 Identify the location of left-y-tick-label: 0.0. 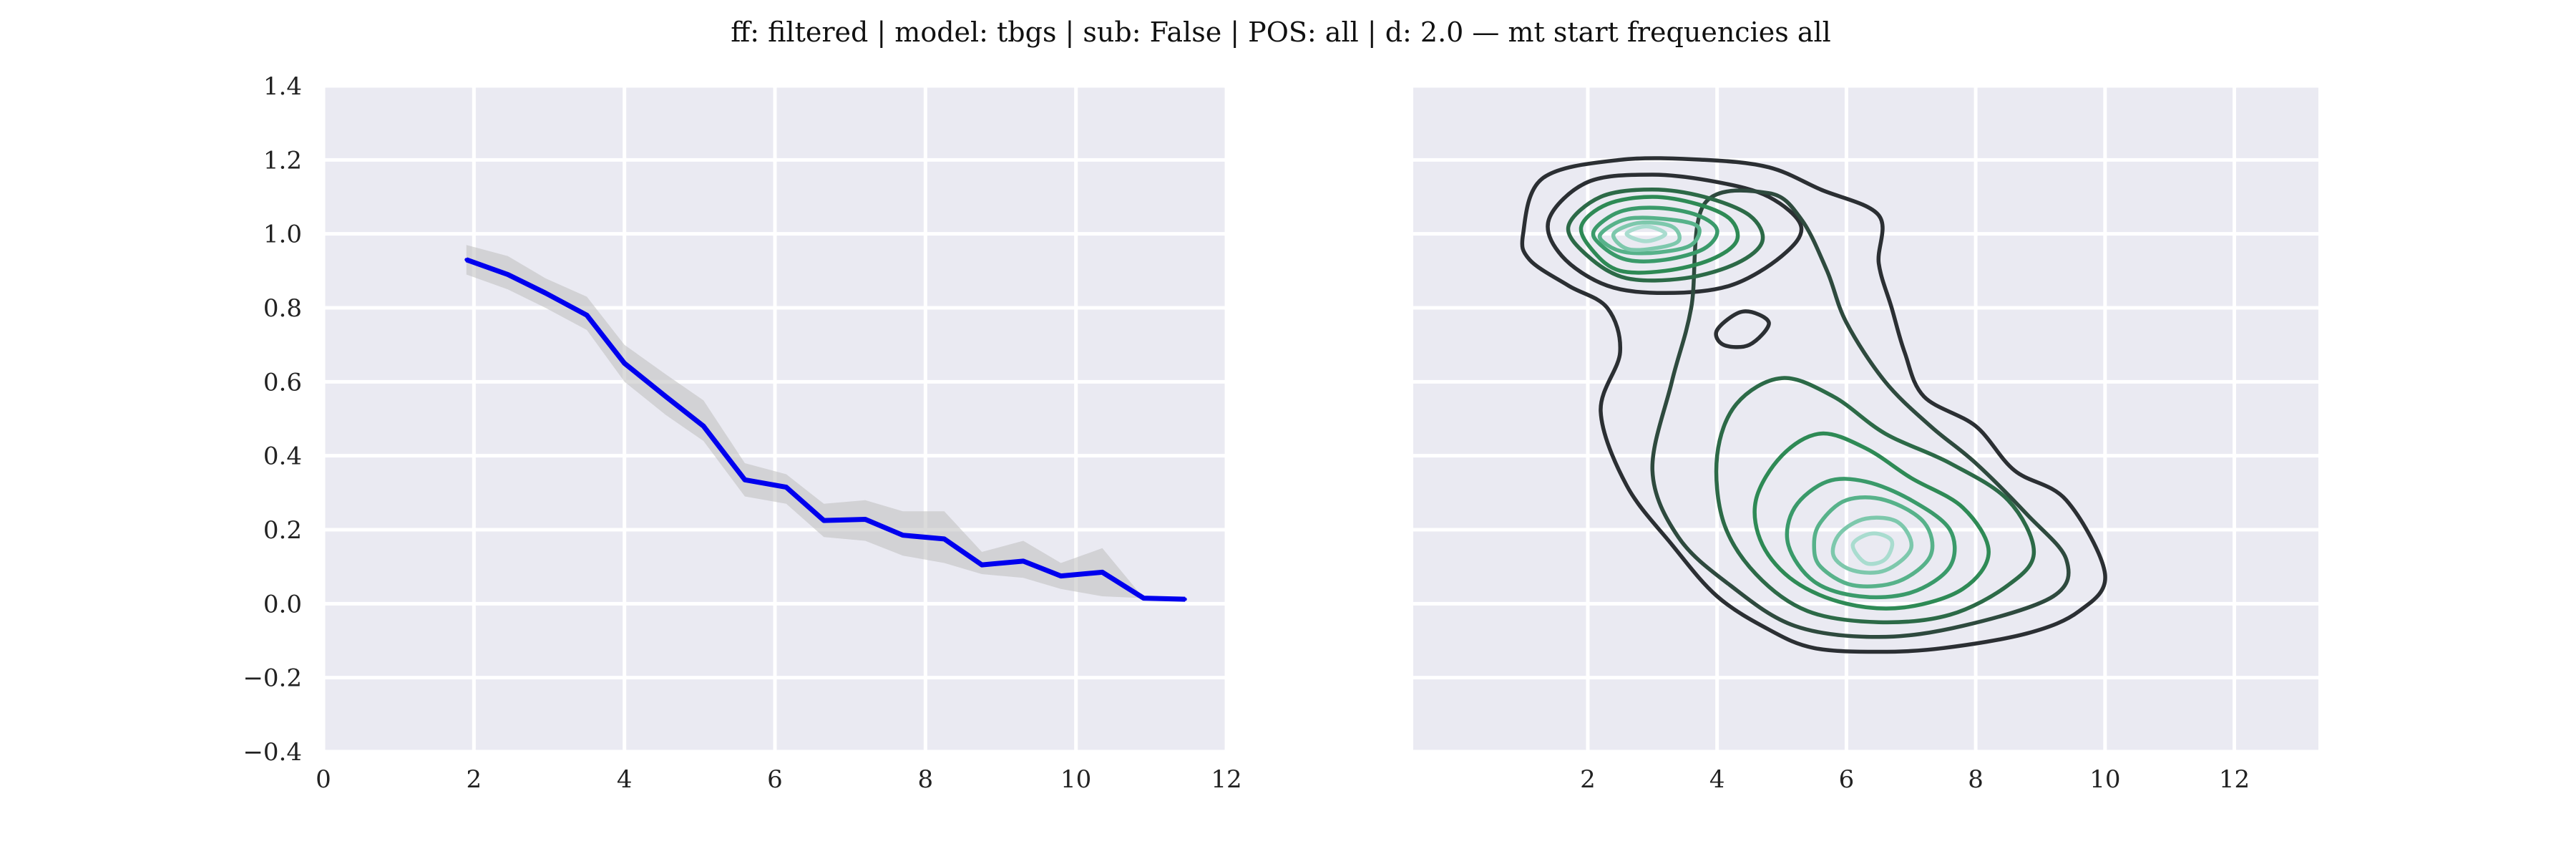
(282, 604).